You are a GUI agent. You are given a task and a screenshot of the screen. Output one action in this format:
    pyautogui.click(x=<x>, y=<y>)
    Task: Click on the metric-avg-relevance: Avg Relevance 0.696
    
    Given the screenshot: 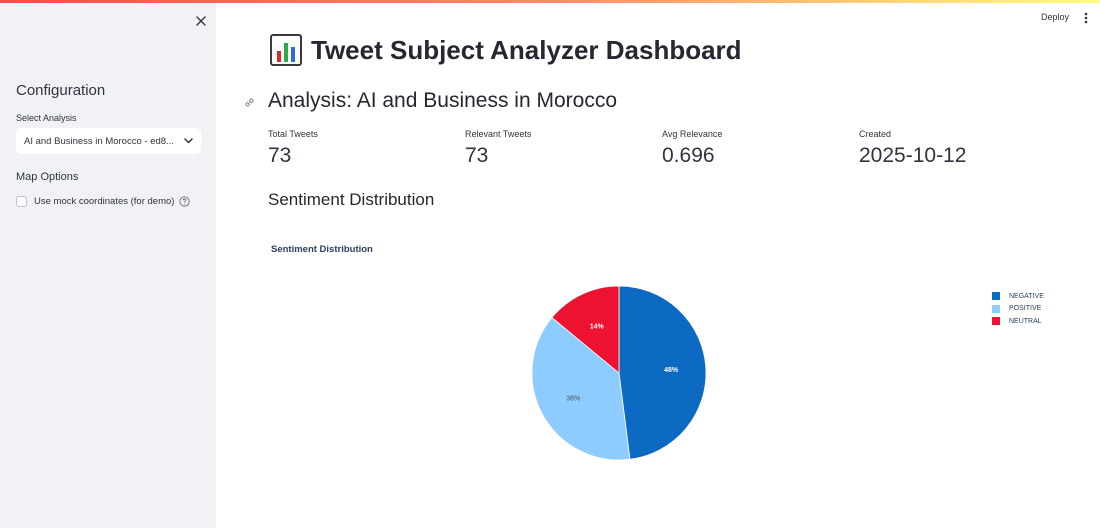 What is the action you would take?
    pyautogui.click(x=692, y=148)
    